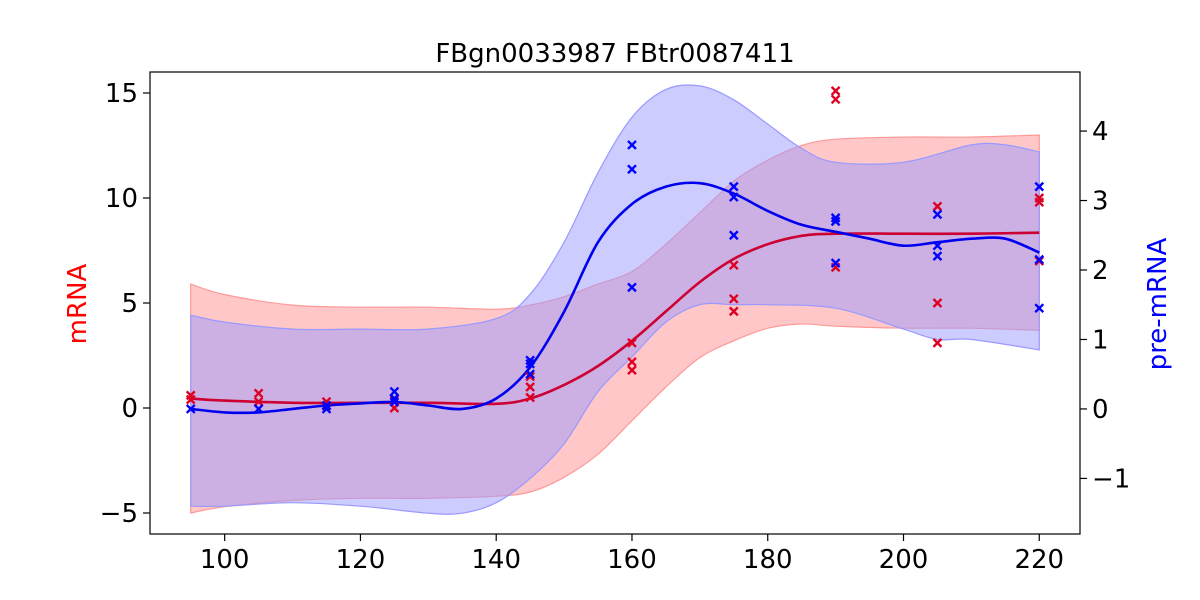 The height and width of the screenshot is (600, 1200). Describe the element at coordinates (78, 303) in the screenshot. I see `left-axis-label: mRNA` at that location.